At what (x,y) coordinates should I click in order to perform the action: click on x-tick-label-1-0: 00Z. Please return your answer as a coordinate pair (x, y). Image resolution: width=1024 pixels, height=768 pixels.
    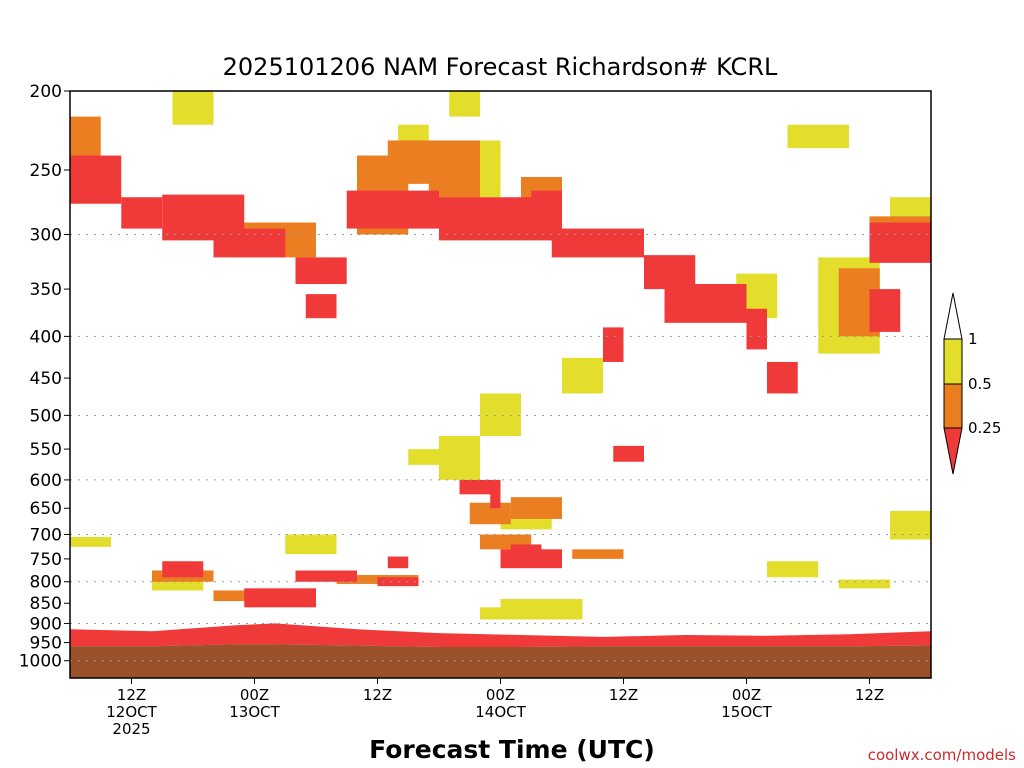
    Looking at the image, I should click on (254, 695).